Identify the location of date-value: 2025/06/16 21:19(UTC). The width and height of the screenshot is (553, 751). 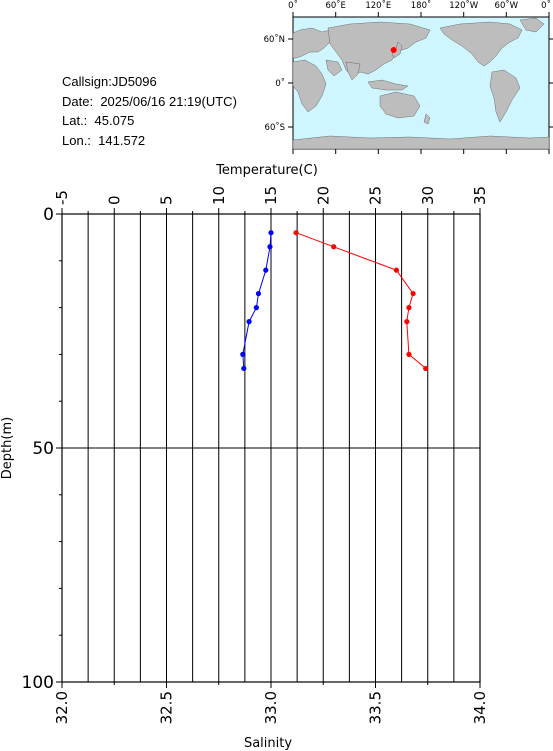
(168, 101).